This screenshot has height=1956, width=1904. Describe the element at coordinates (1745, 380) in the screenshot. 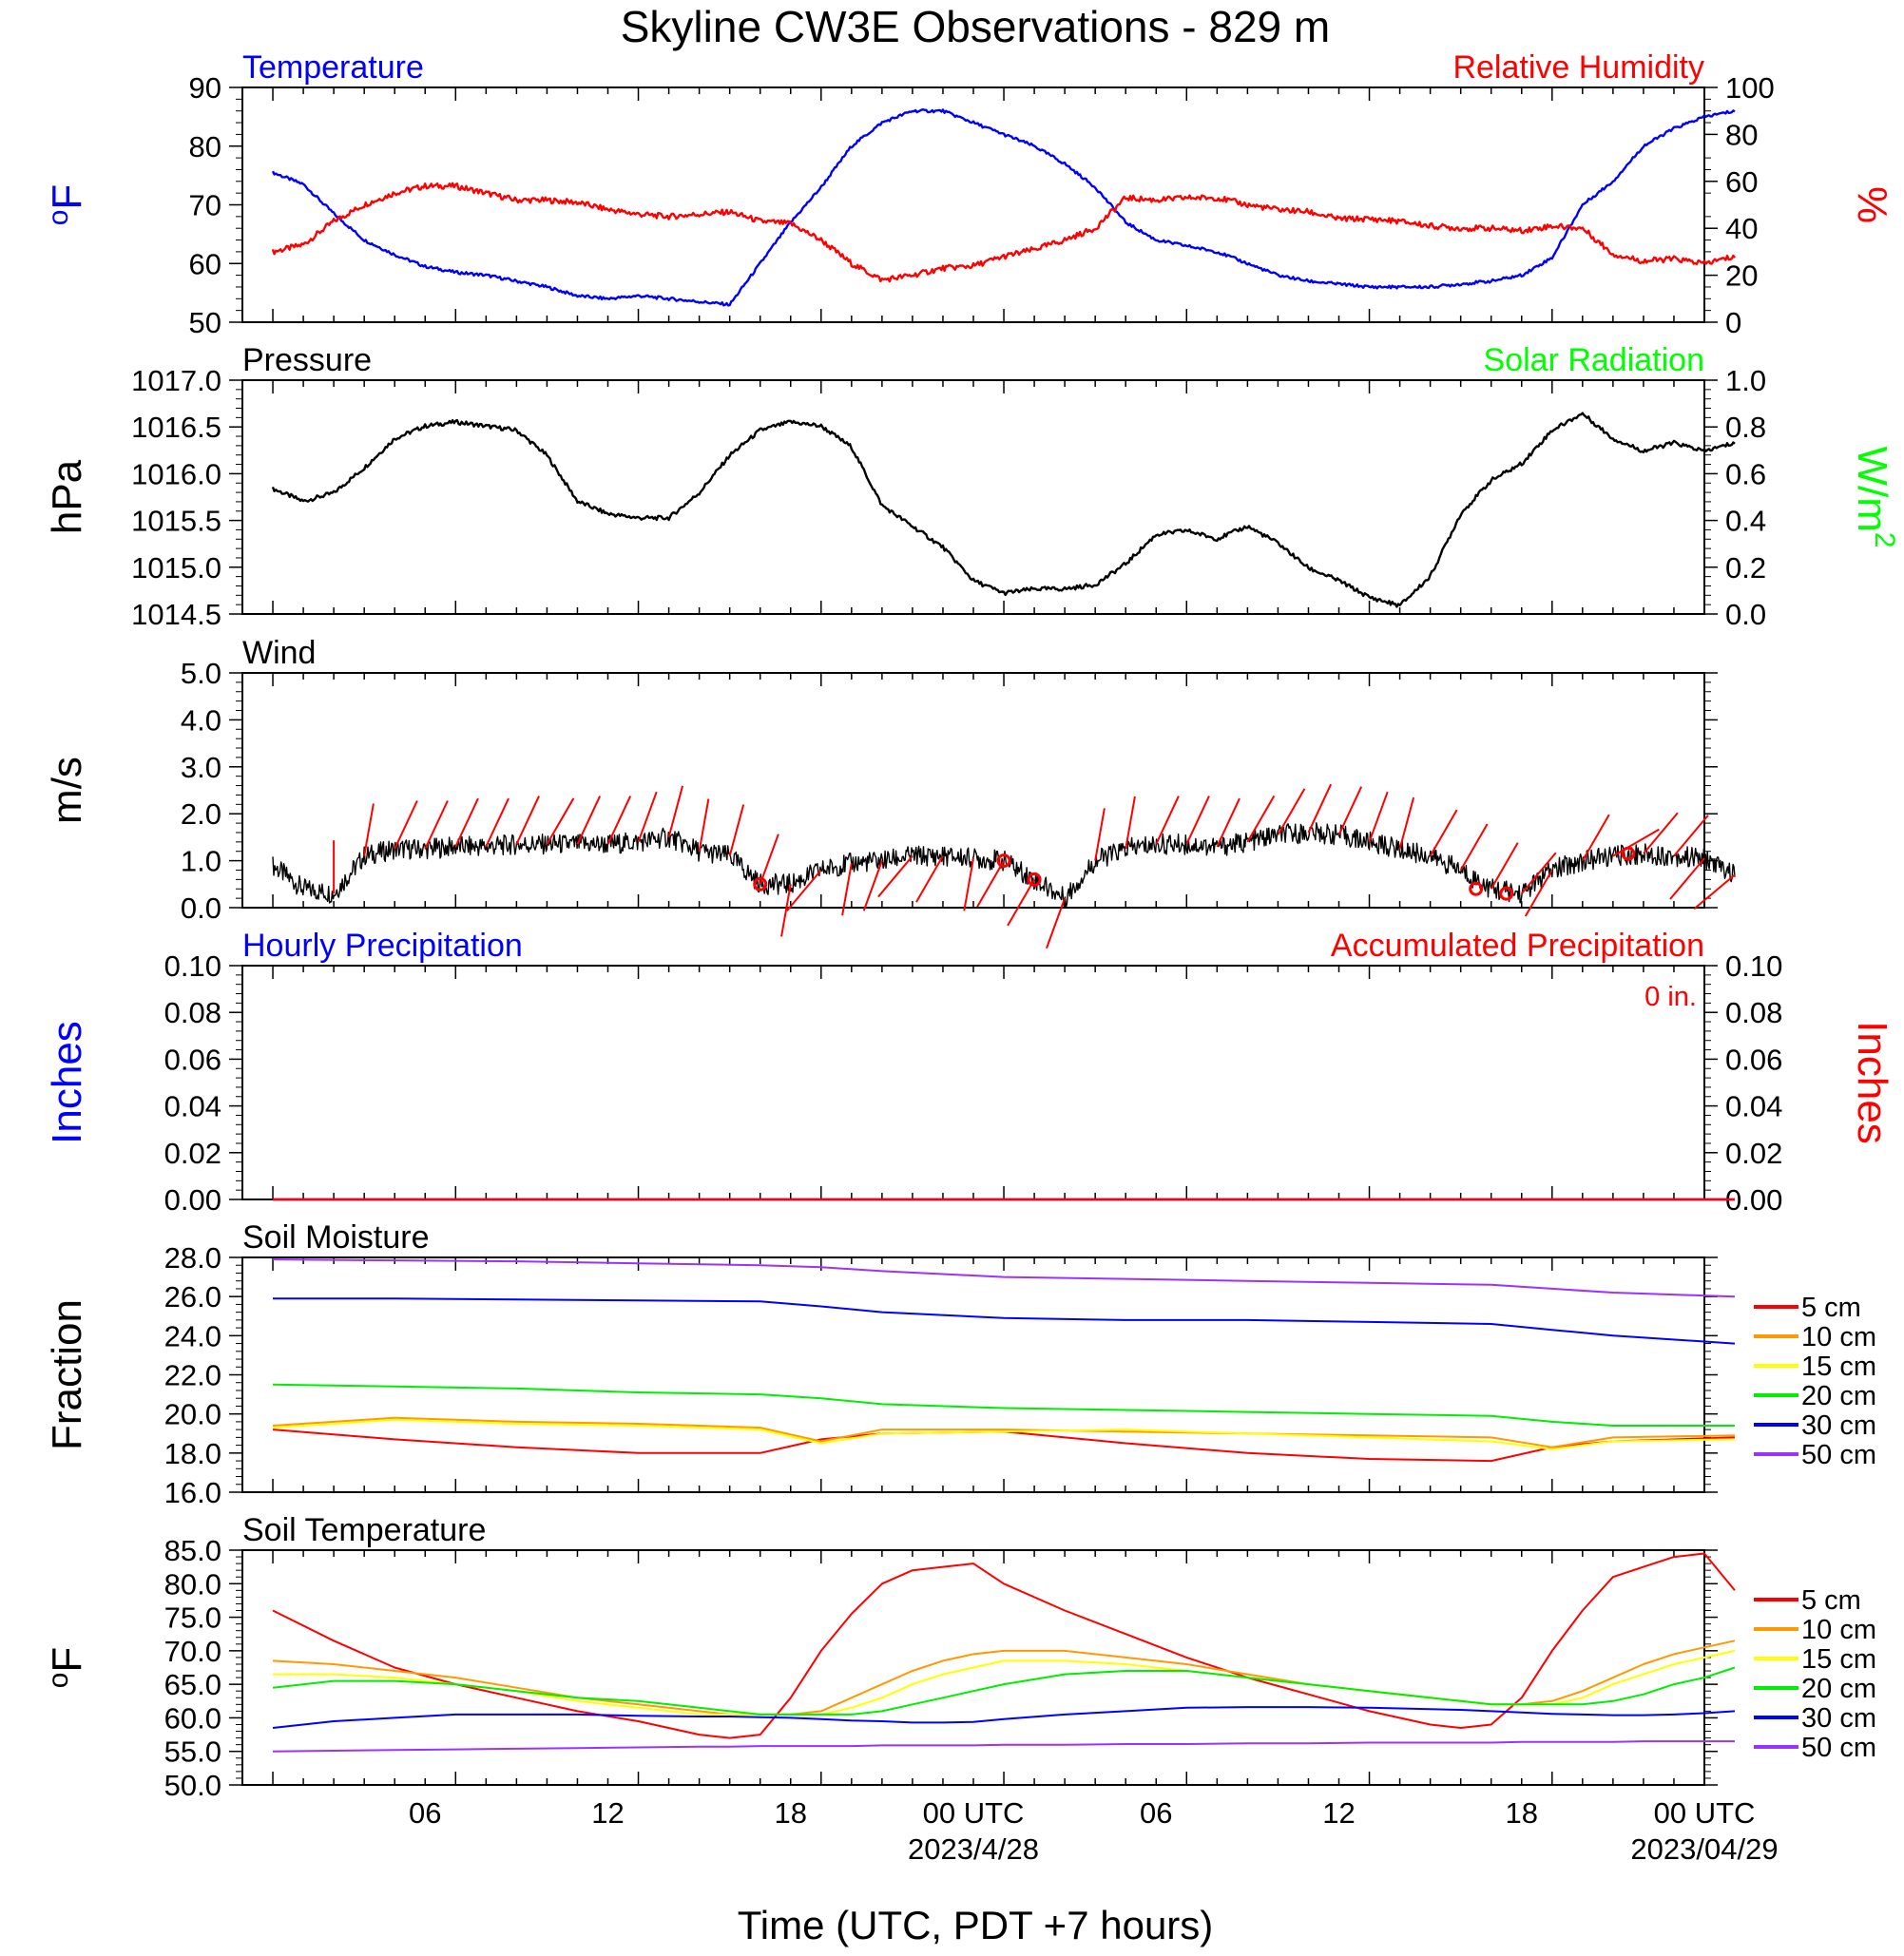

I see `y-tick-label-right: 1.0` at that location.